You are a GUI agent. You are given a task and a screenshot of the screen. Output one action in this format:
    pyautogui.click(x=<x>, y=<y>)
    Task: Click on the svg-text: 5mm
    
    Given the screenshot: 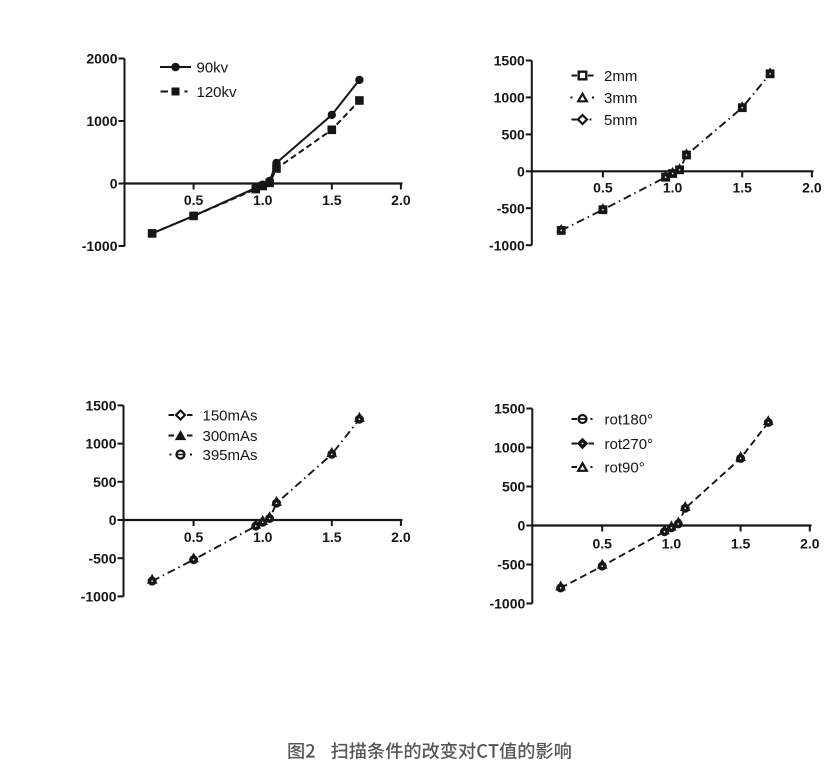 What is the action you would take?
    pyautogui.click(x=620, y=120)
    